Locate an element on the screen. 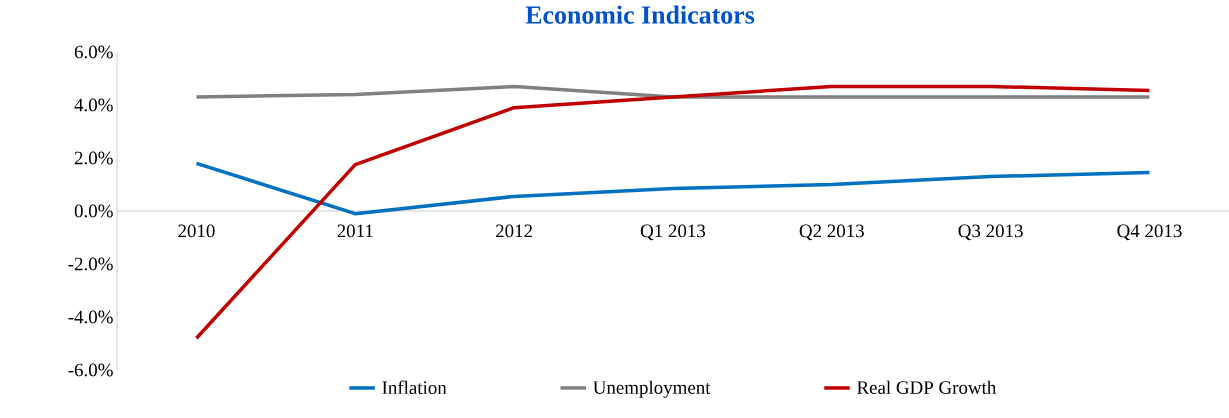 Image resolution: width=1229 pixels, height=418 pixels. y-tick-label: 6.0% is located at coordinates (93, 52).